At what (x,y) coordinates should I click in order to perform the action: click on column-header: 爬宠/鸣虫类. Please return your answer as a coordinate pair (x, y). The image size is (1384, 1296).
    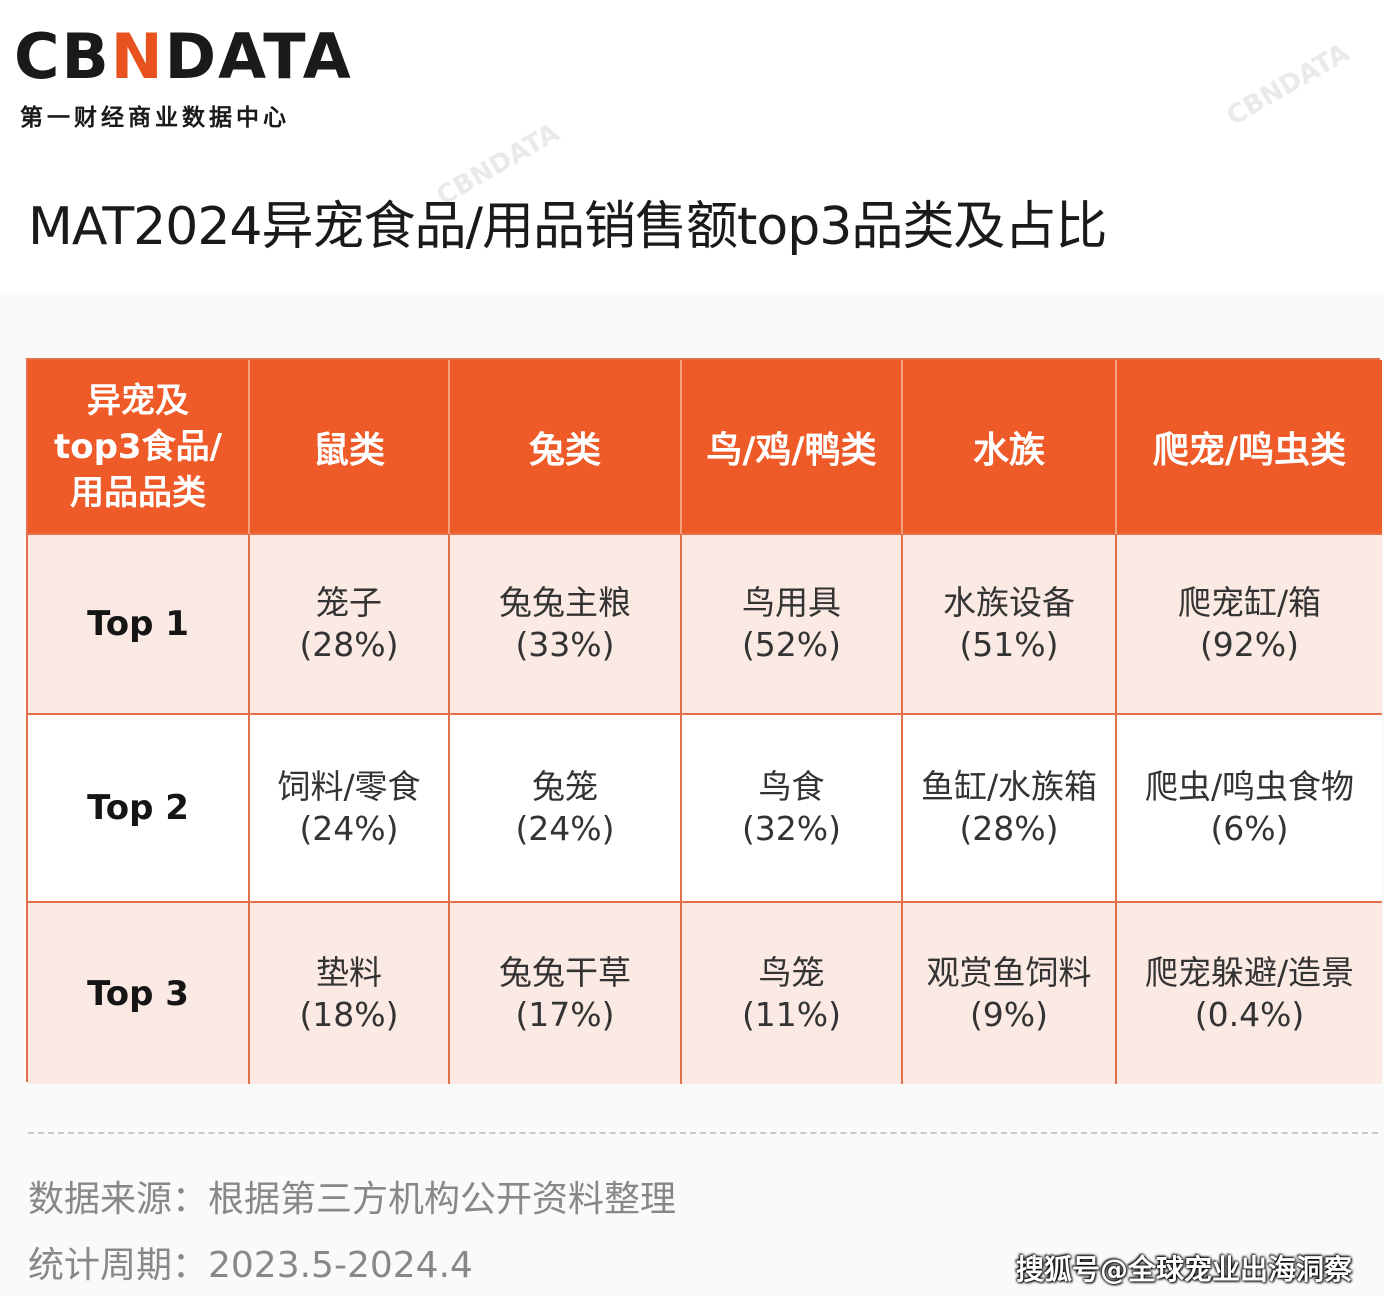
    Looking at the image, I should click on (1249, 447).